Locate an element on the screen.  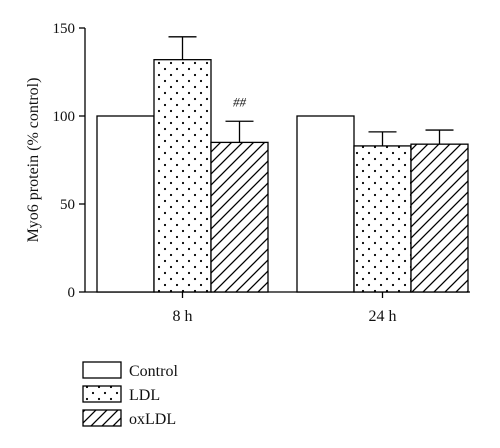
legend-swatch-control is located at coordinates (102, 370).